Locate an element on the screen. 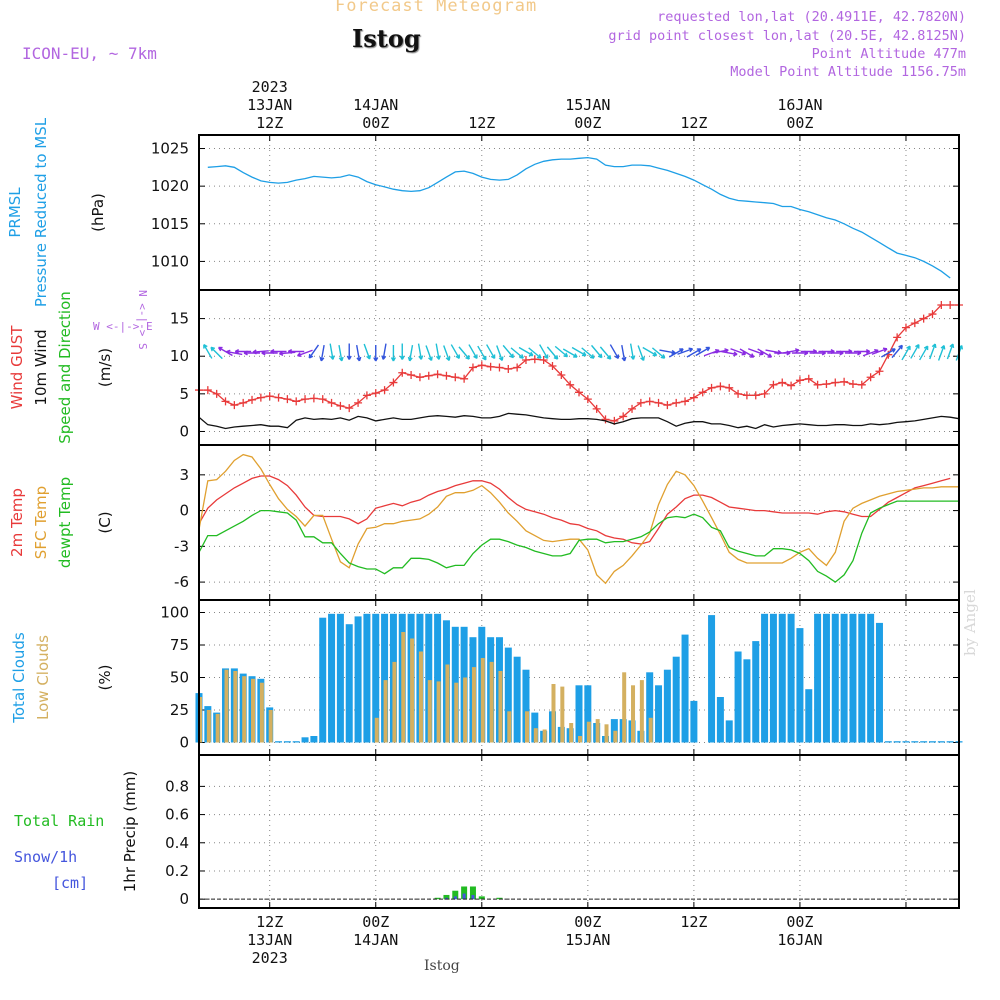  precip-label-snow-unit: [cm] is located at coordinates (70, 883).